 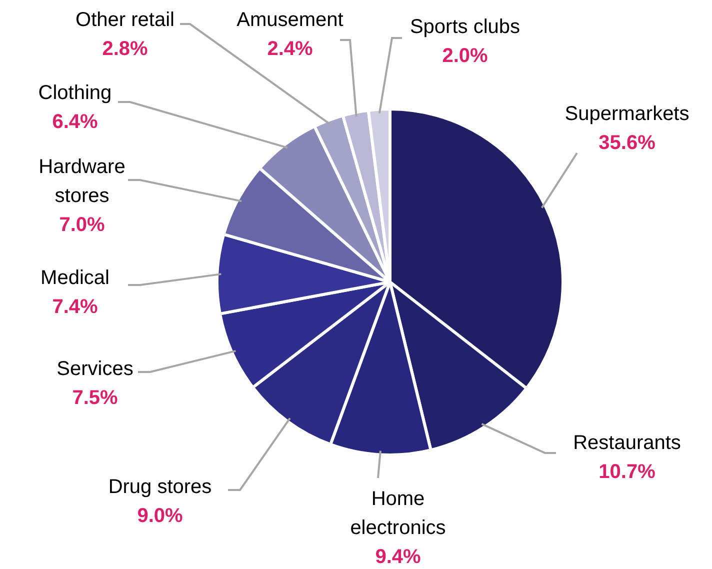 What do you see at coordinates (160, 516) in the screenshot?
I see `data-label: 9.0%` at bounding box center [160, 516].